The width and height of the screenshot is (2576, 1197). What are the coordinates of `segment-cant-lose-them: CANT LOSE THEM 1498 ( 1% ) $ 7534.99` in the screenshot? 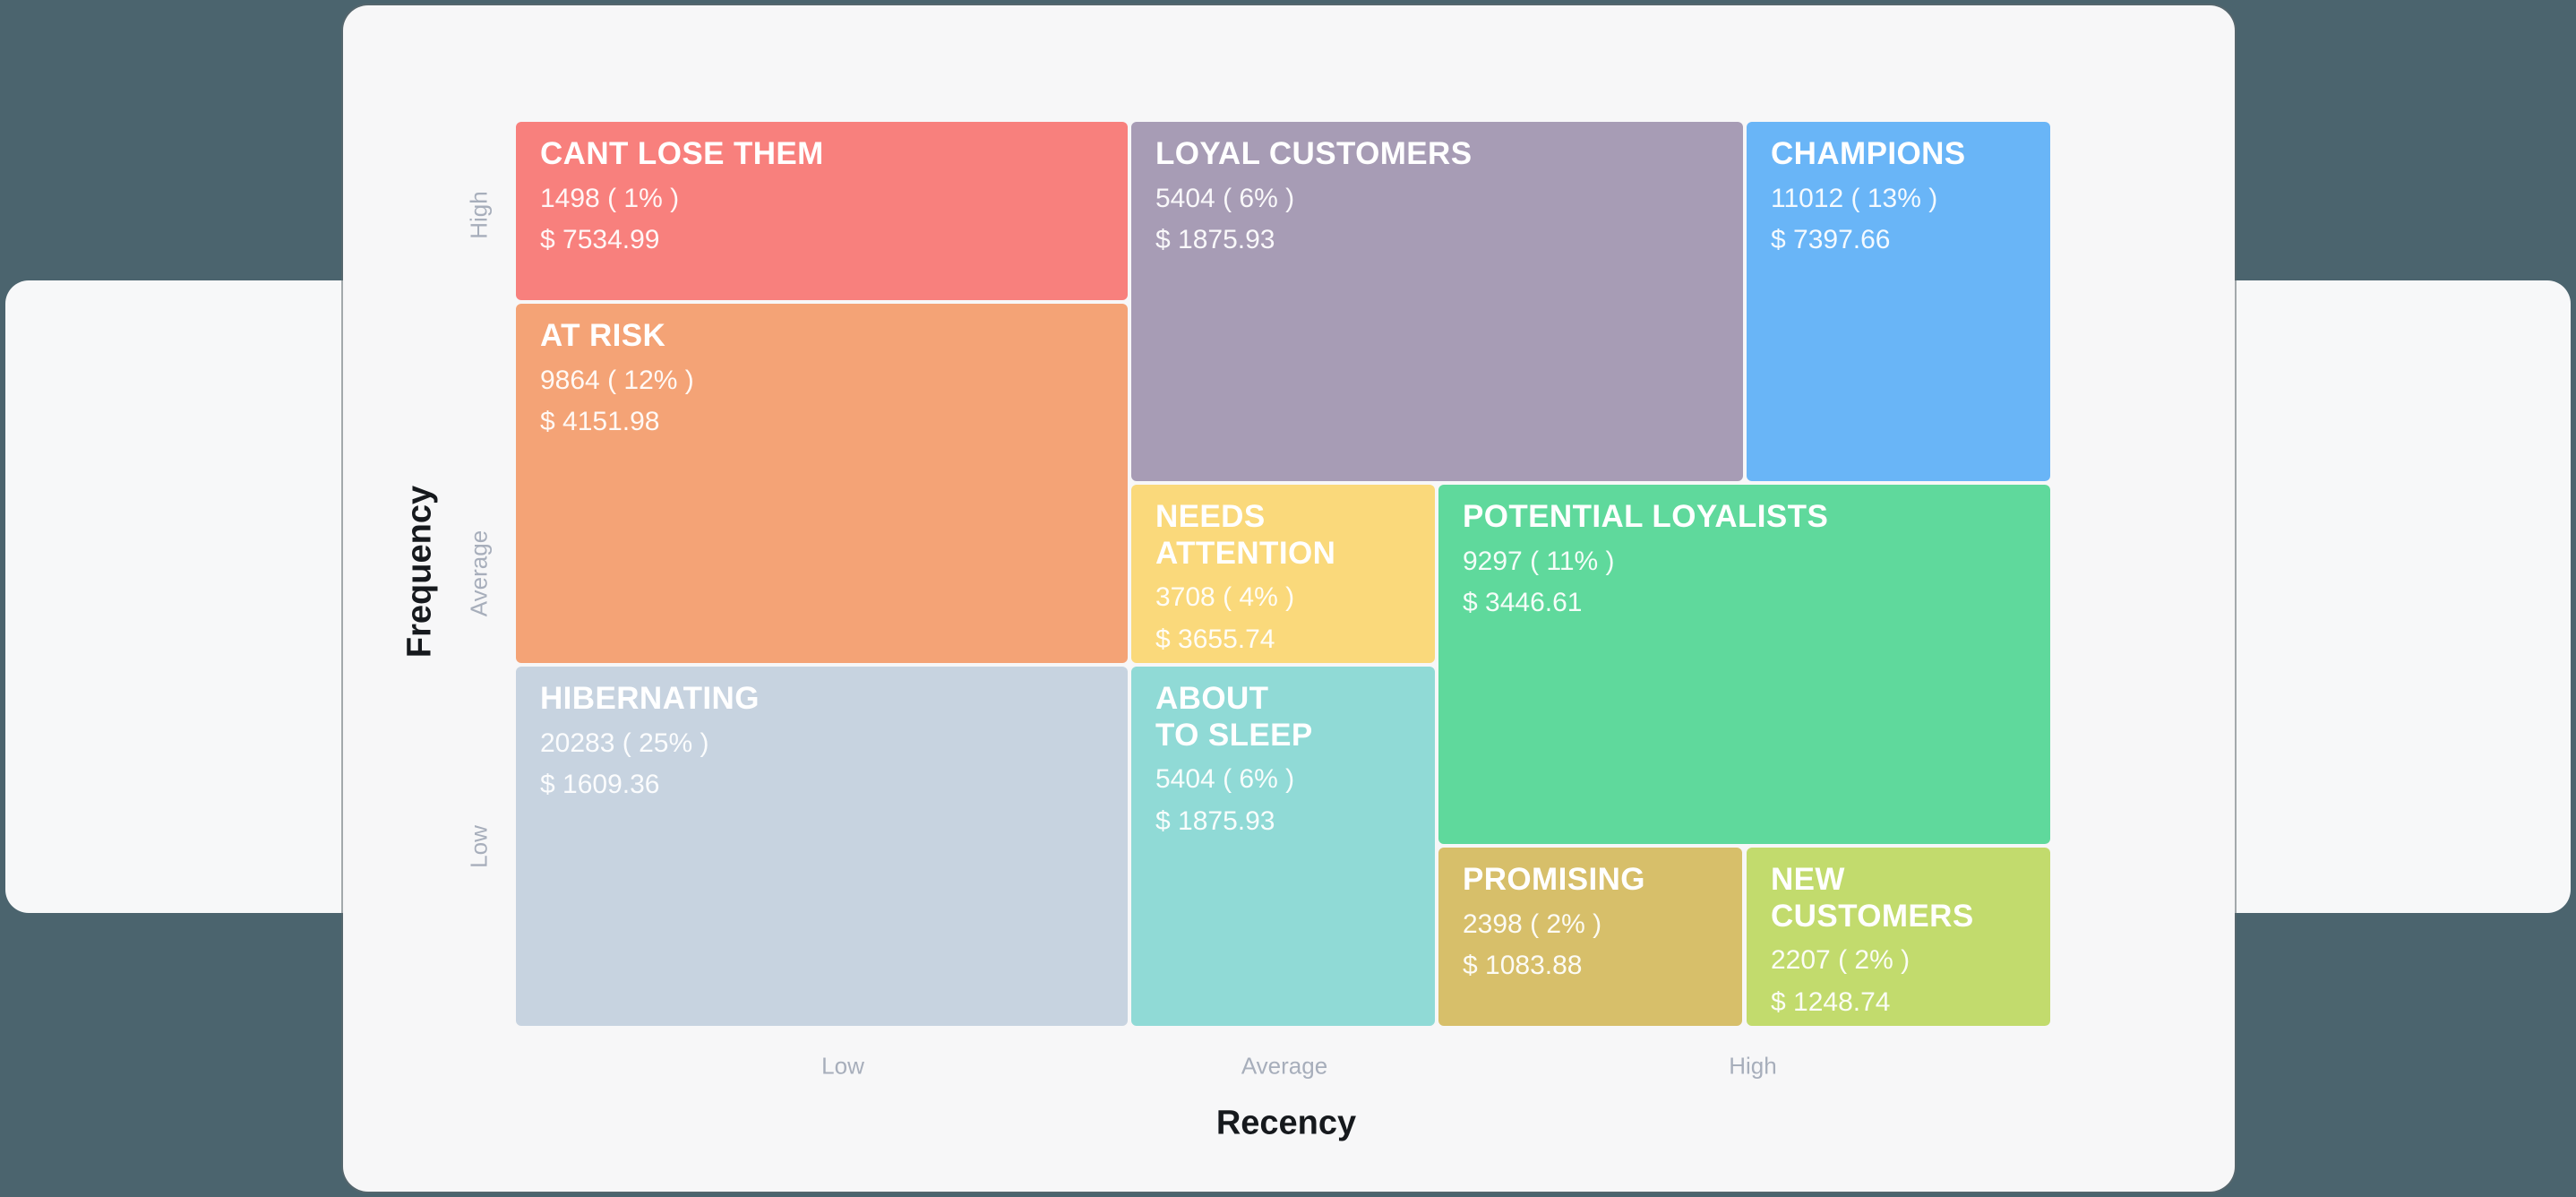 It's located at (822, 211).